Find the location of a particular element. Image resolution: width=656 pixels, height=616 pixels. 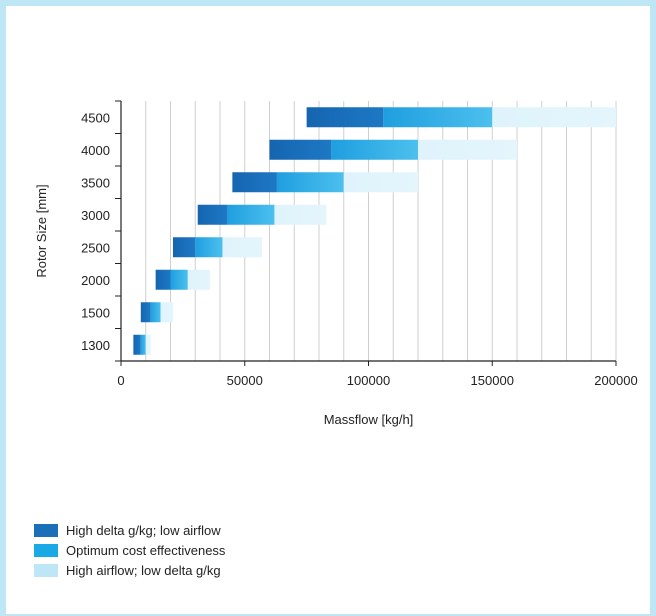

legend-item: Optimum cost effectiveness is located at coordinates (129, 550).